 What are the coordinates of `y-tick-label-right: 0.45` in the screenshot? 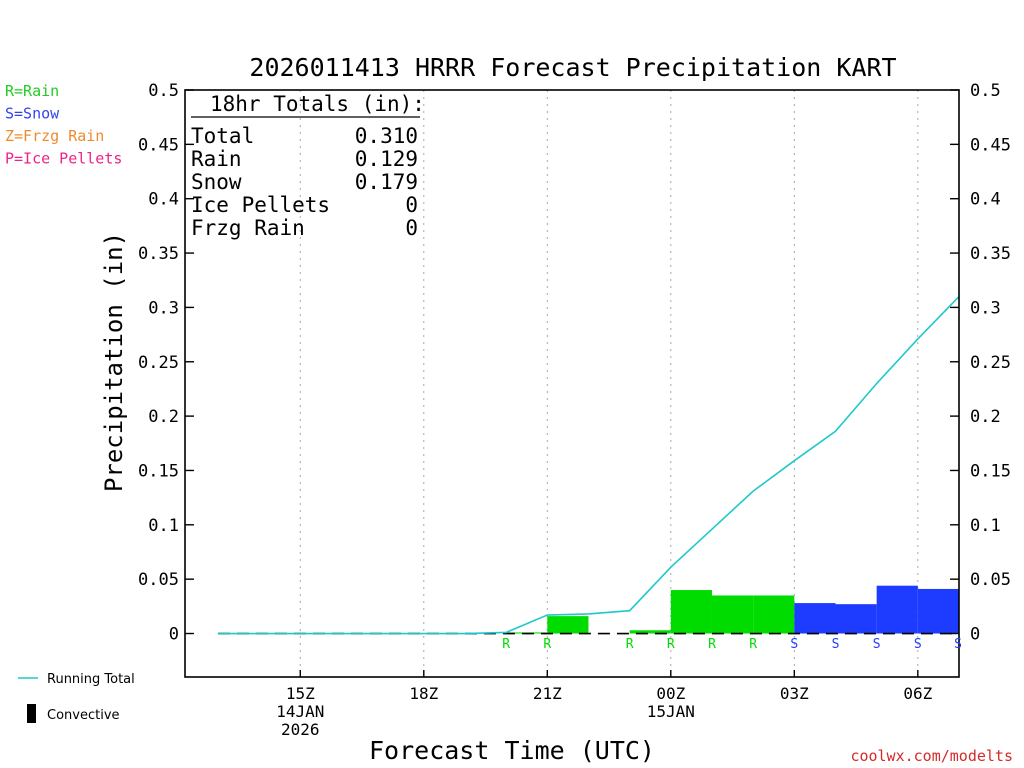 It's located at (990, 145).